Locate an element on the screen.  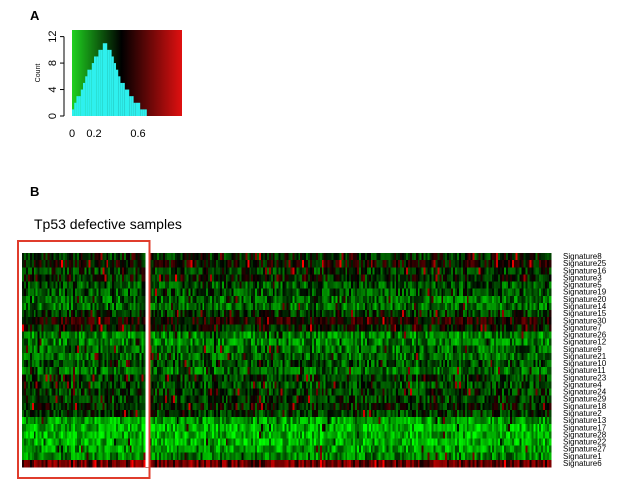
heatmap-row-label: Signature5 is located at coordinates (582, 285).